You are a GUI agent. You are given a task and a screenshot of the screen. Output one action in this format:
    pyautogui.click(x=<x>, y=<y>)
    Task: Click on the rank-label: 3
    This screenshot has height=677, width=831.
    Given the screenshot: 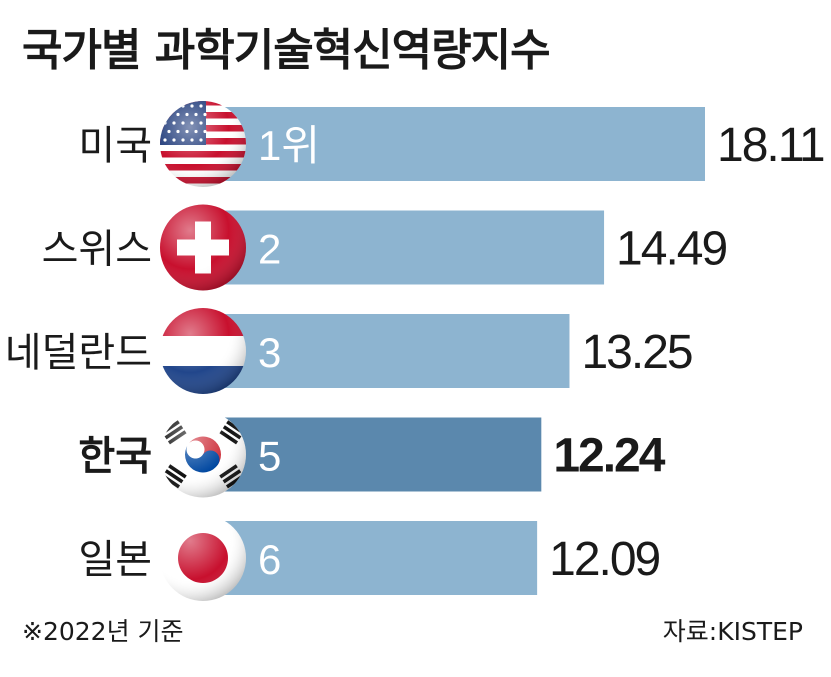 What is the action you would take?
    pyautogui.click(x=269, y=352)
    